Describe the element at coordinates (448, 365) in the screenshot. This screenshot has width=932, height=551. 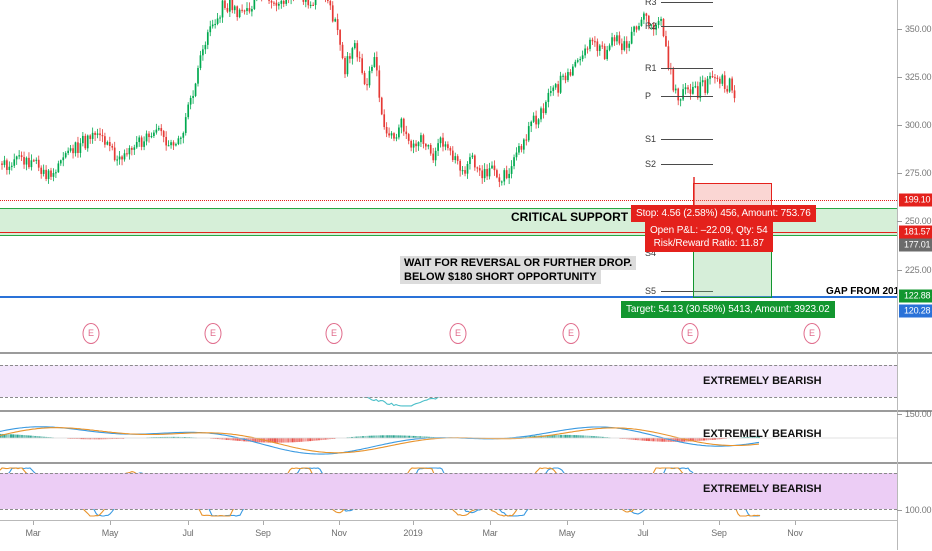
I see `rsi-upper-dashed-line` at that location.